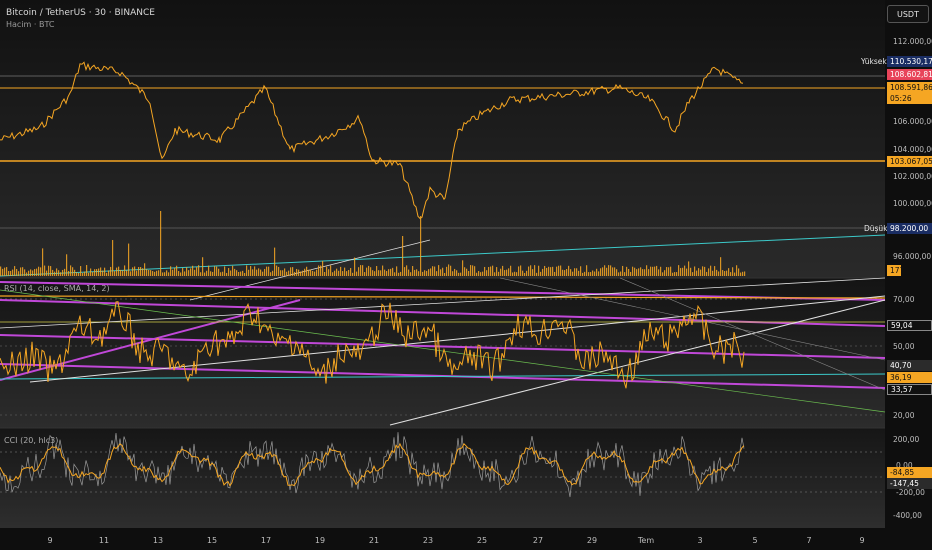 This screenshot has height=550, width=932. What do you see at coordinates (443, 376) in the screenshot?
I see `rsi-cyan-line` at bounding box center [443, 376].